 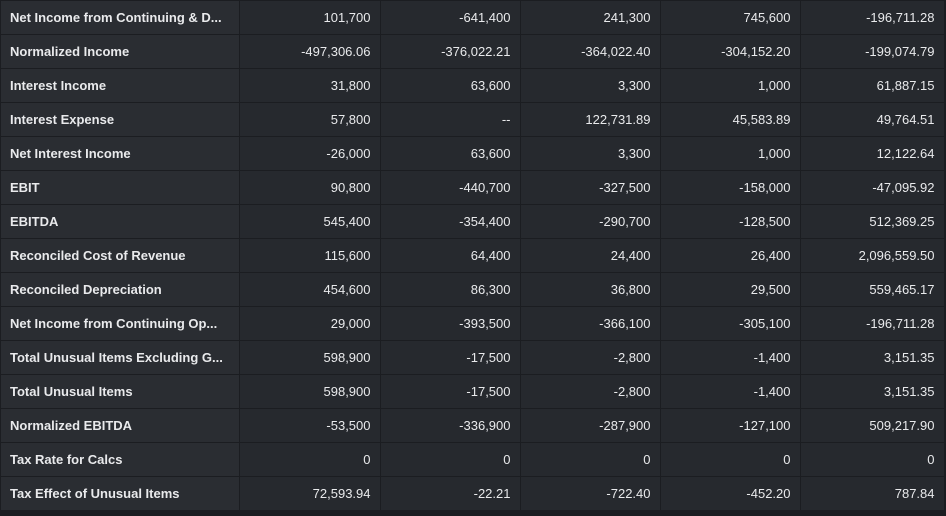 I want to click on value-cell: 512,369.25, so click(x=872, y=221).